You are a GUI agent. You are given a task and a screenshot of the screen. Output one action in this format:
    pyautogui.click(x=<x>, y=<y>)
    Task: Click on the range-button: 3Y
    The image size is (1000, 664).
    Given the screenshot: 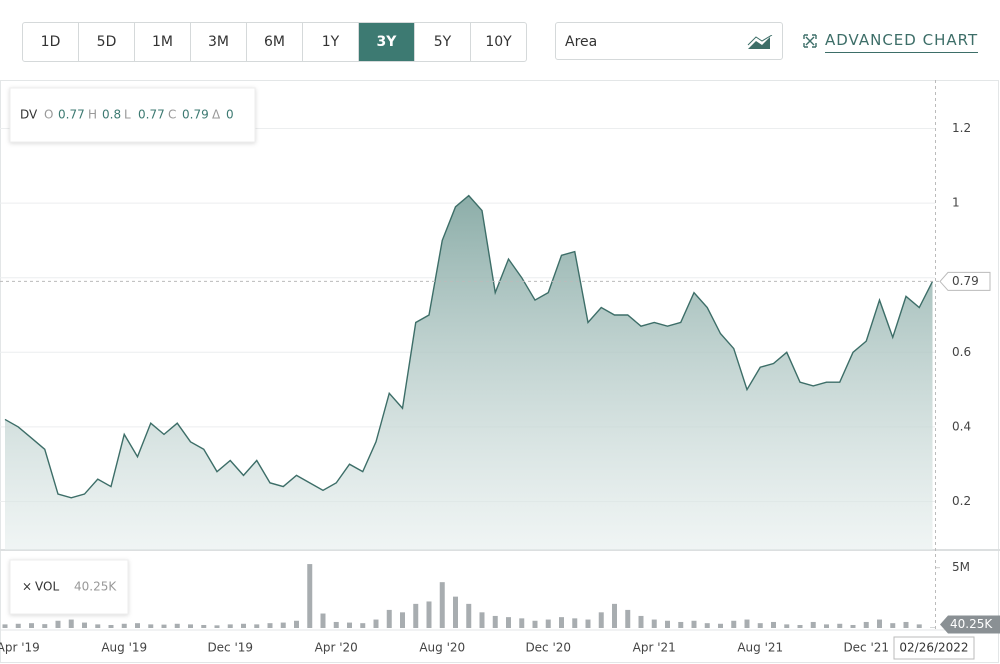 What is the action you would take?
    pyautogui.click(x=387, y=42)
    